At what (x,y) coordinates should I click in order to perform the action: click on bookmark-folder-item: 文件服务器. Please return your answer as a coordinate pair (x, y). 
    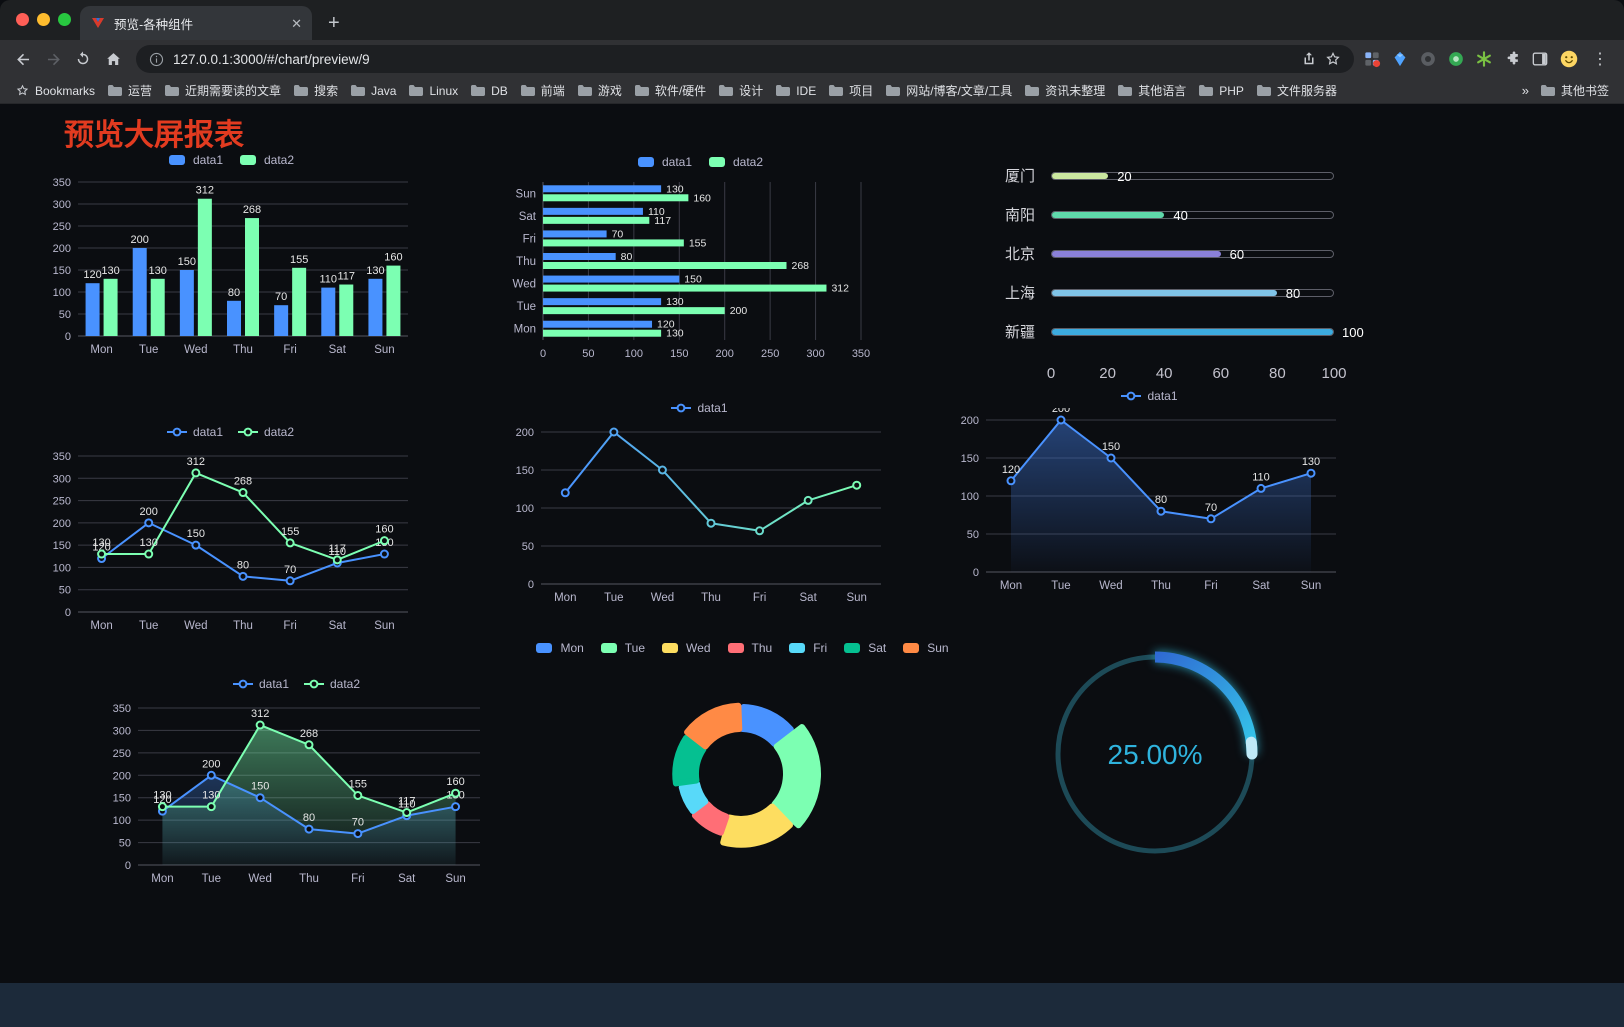
    Looking at the image, I should click on (1296, 90).